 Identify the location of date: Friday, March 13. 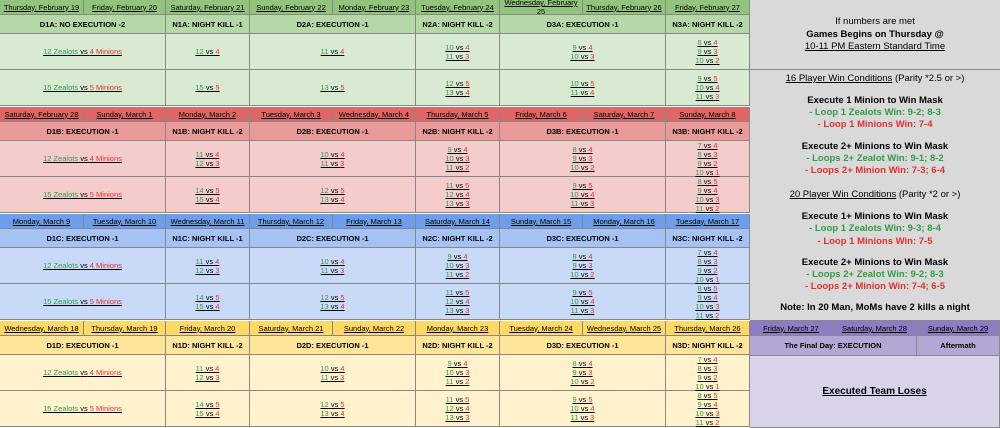
(374, 221).